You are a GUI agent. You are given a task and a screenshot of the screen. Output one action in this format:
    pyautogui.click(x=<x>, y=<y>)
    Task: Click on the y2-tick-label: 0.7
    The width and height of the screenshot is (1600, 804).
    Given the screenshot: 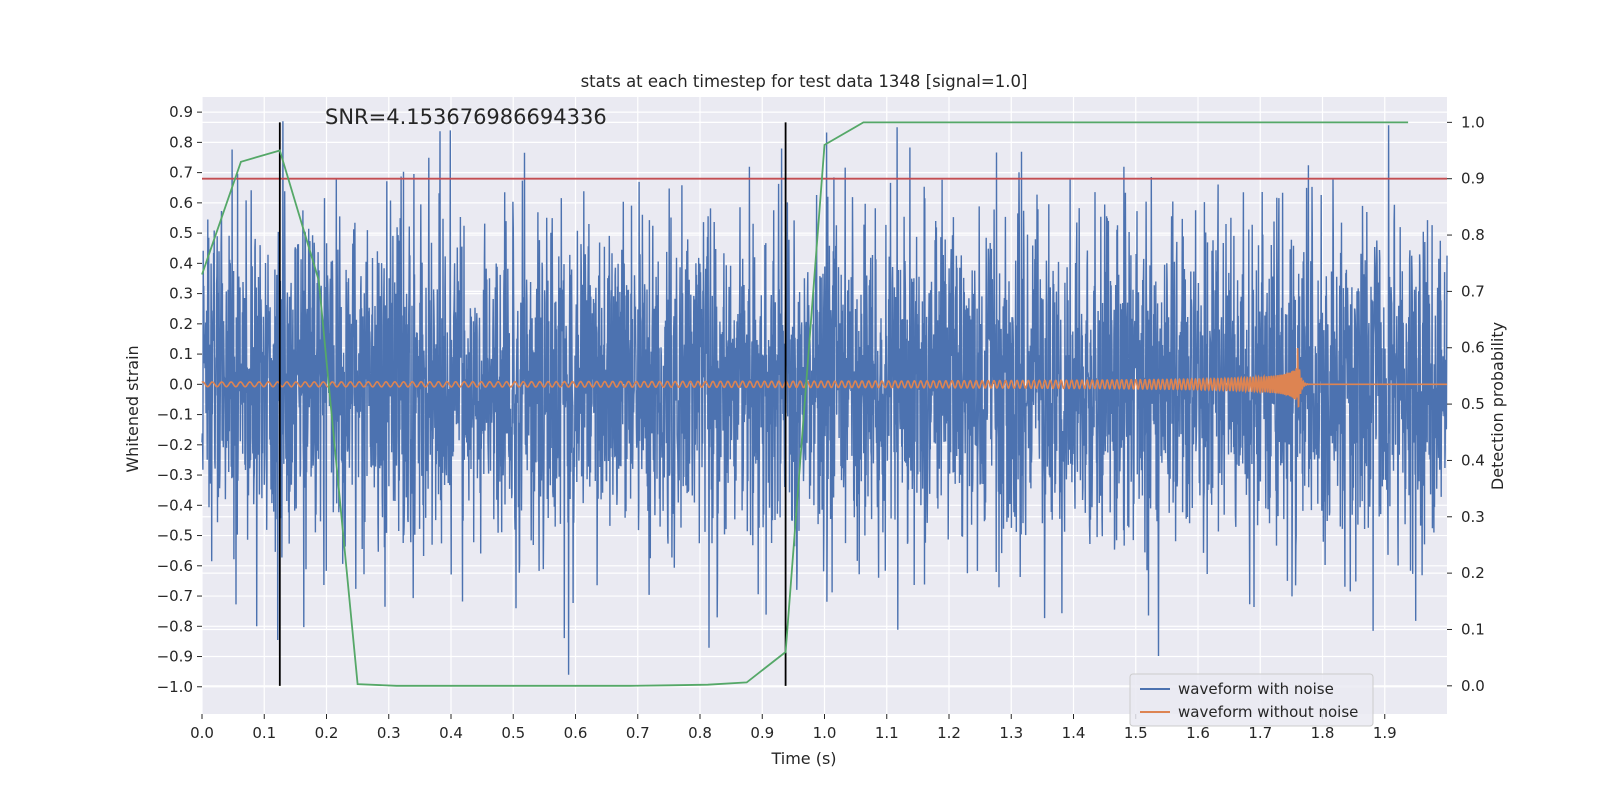 What is the action you would take?
    pyautogui.click(x=1473, y=291)
    